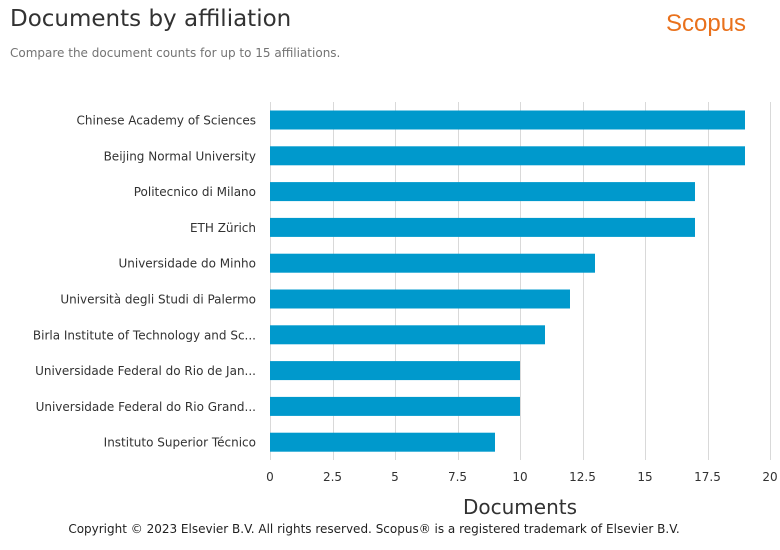 Image resolution: width=780 pixels, height=550 pixels. Describe the element at coordinates (270, 477) in the screenshot. I see `x-tick-label: 0` at that location.